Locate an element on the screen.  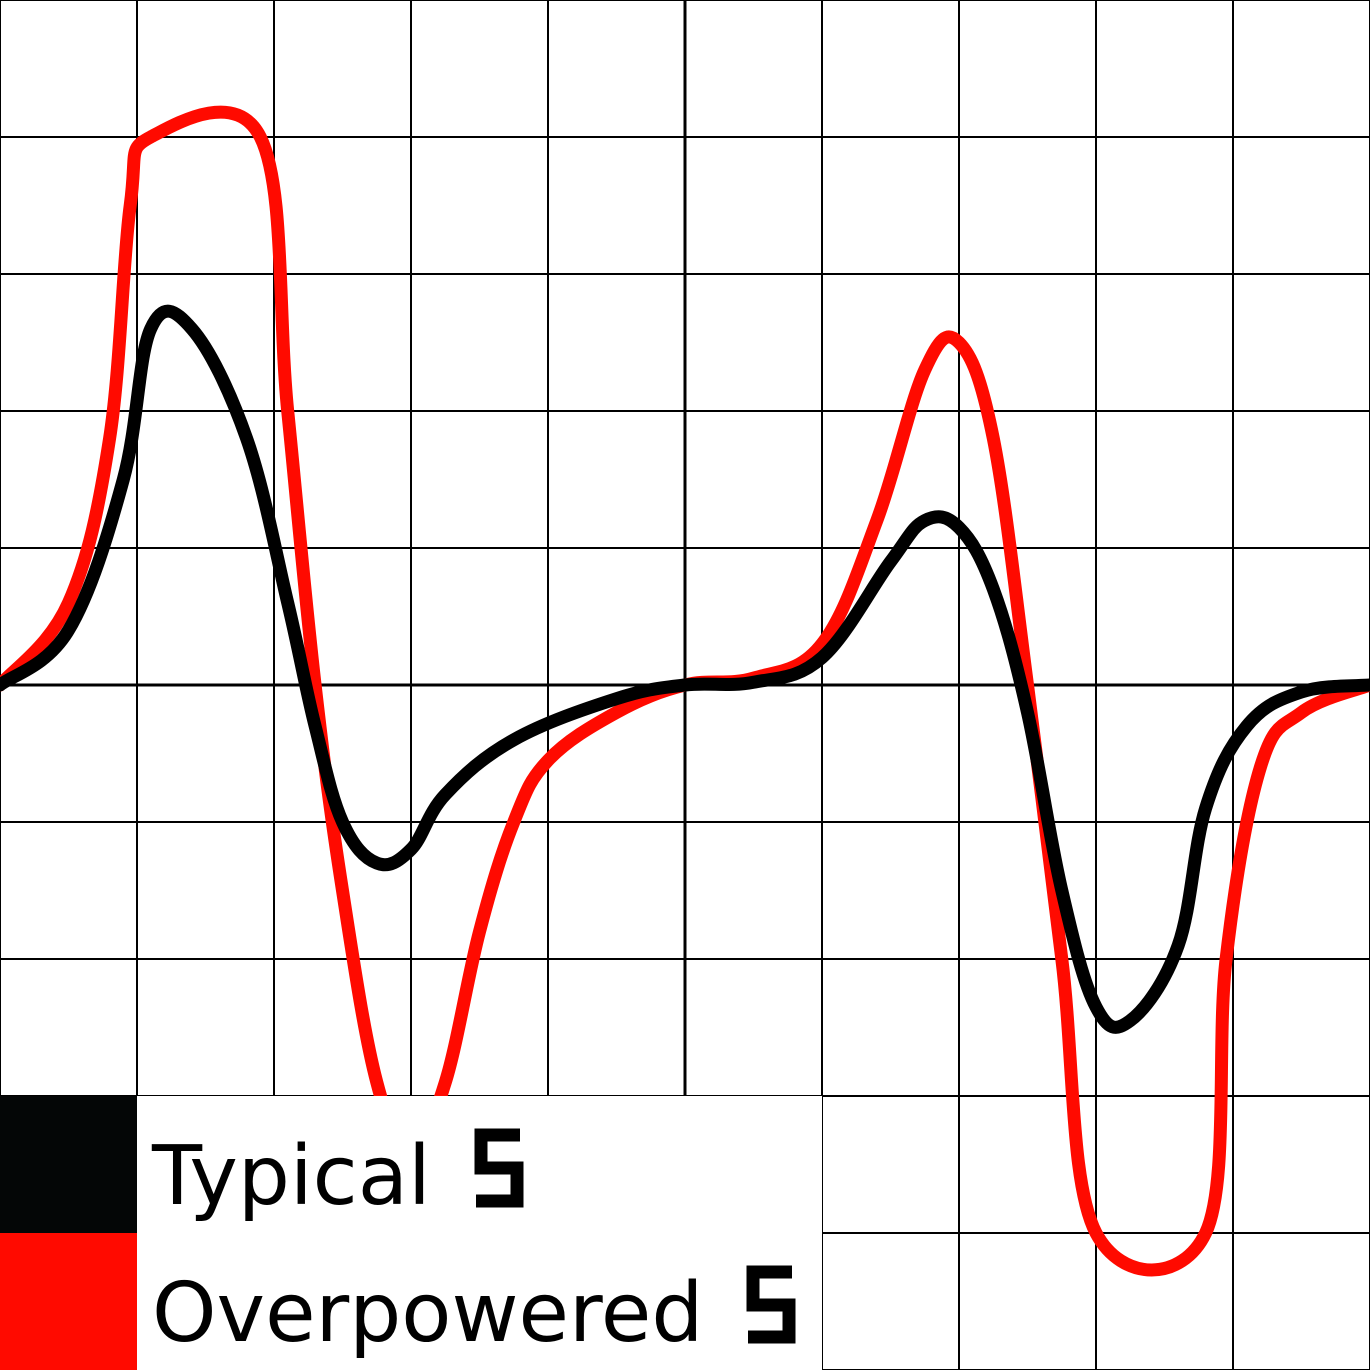
legend: Typical Overpowered is located at coordinates (411, 1233).